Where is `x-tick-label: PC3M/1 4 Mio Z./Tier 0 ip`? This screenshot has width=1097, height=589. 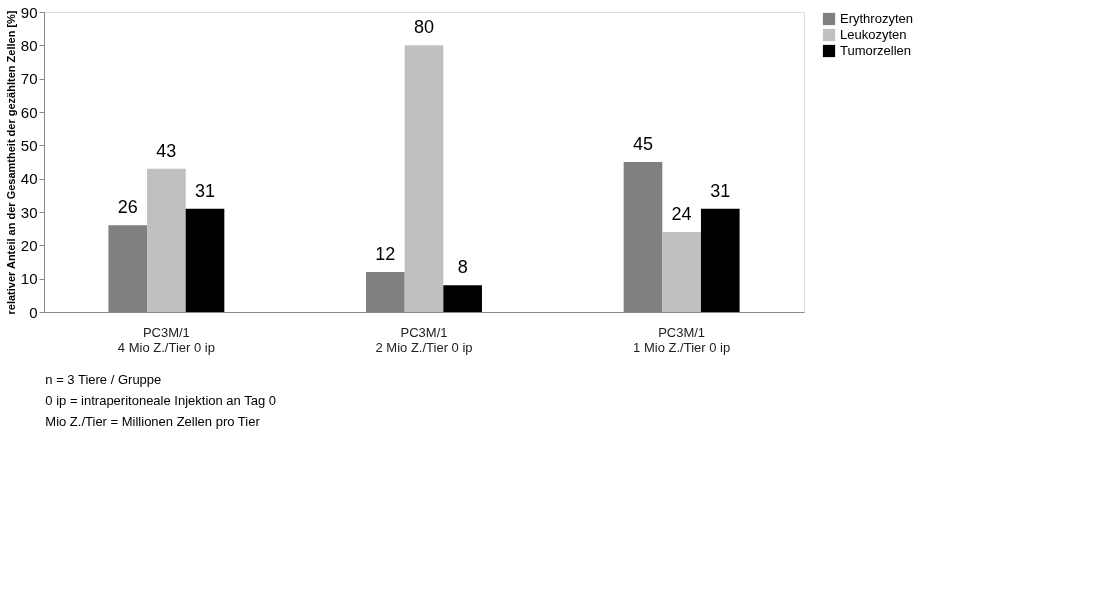 x-tick-label: PC3M/1 4 Mio Z./Tier 0 ip is located at coordinates (166, 339).